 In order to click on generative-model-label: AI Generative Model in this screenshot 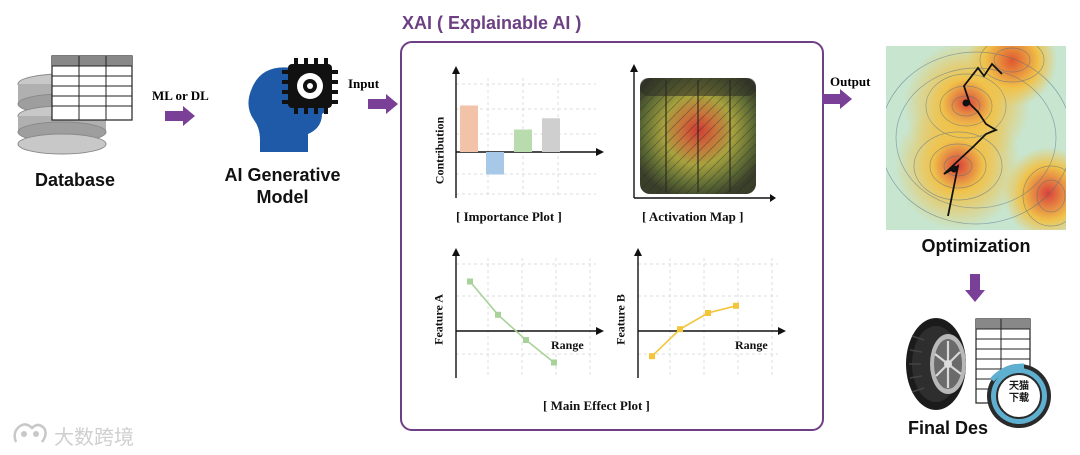, I will do `click(282, 186)`.